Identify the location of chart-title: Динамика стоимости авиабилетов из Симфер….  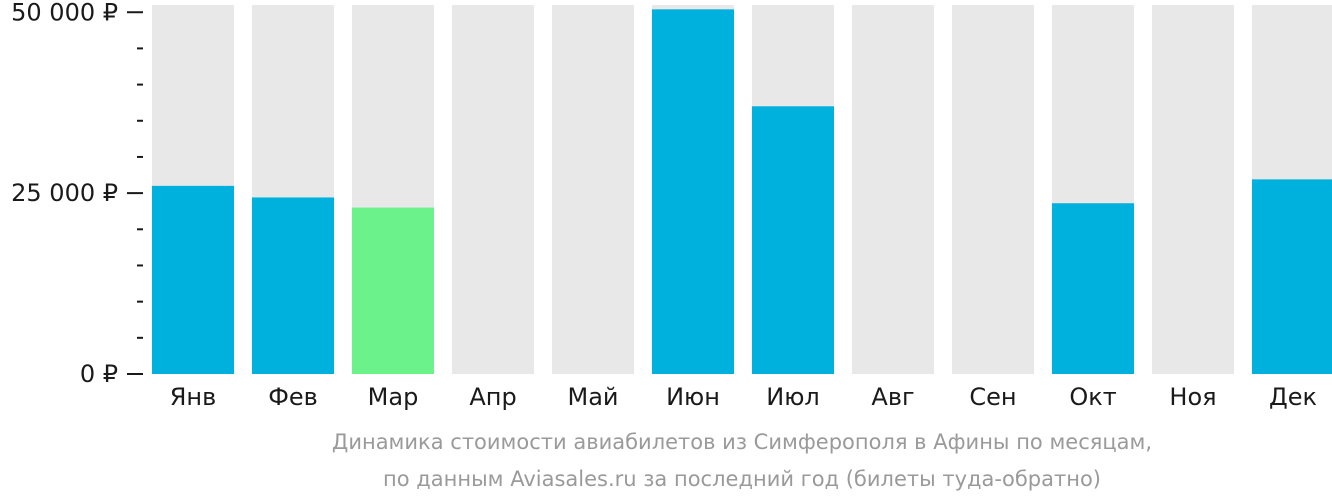
(741, 442).